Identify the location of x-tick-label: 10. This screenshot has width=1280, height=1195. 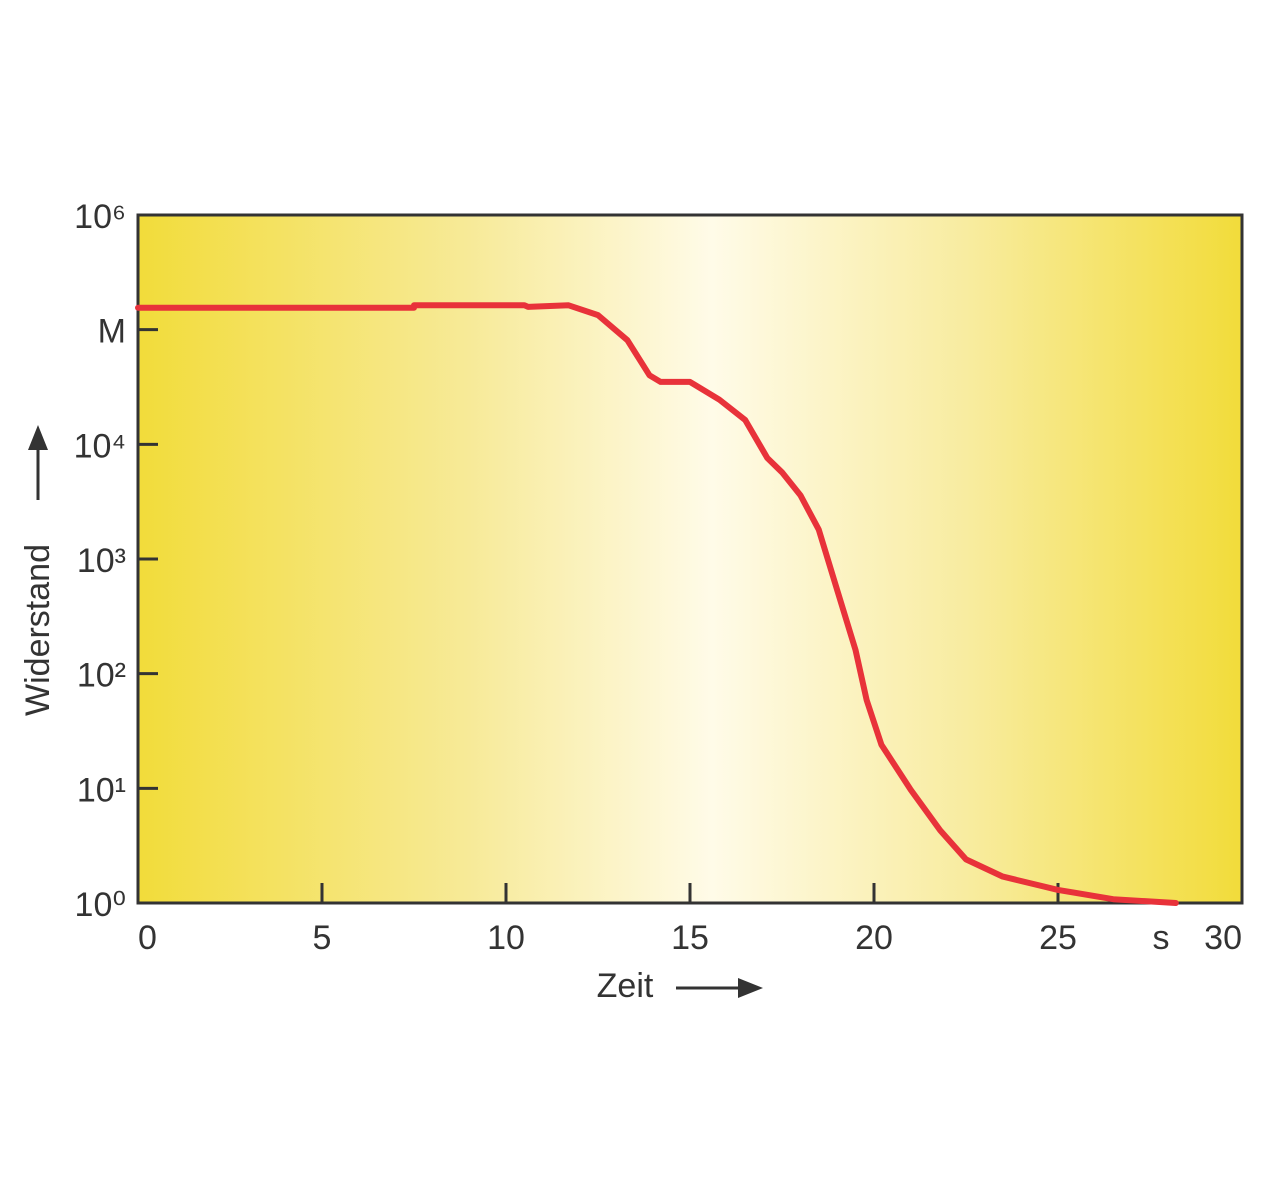
(506, 938).